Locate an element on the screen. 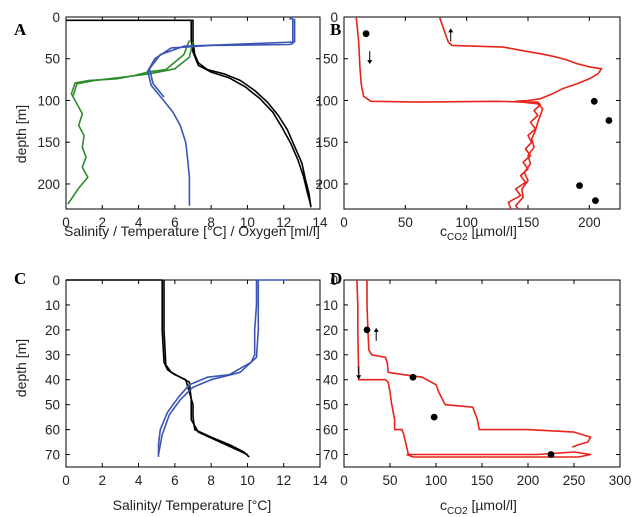  x-axis-label-d-units: [µmol/l] is located at coordinates (492, 505).